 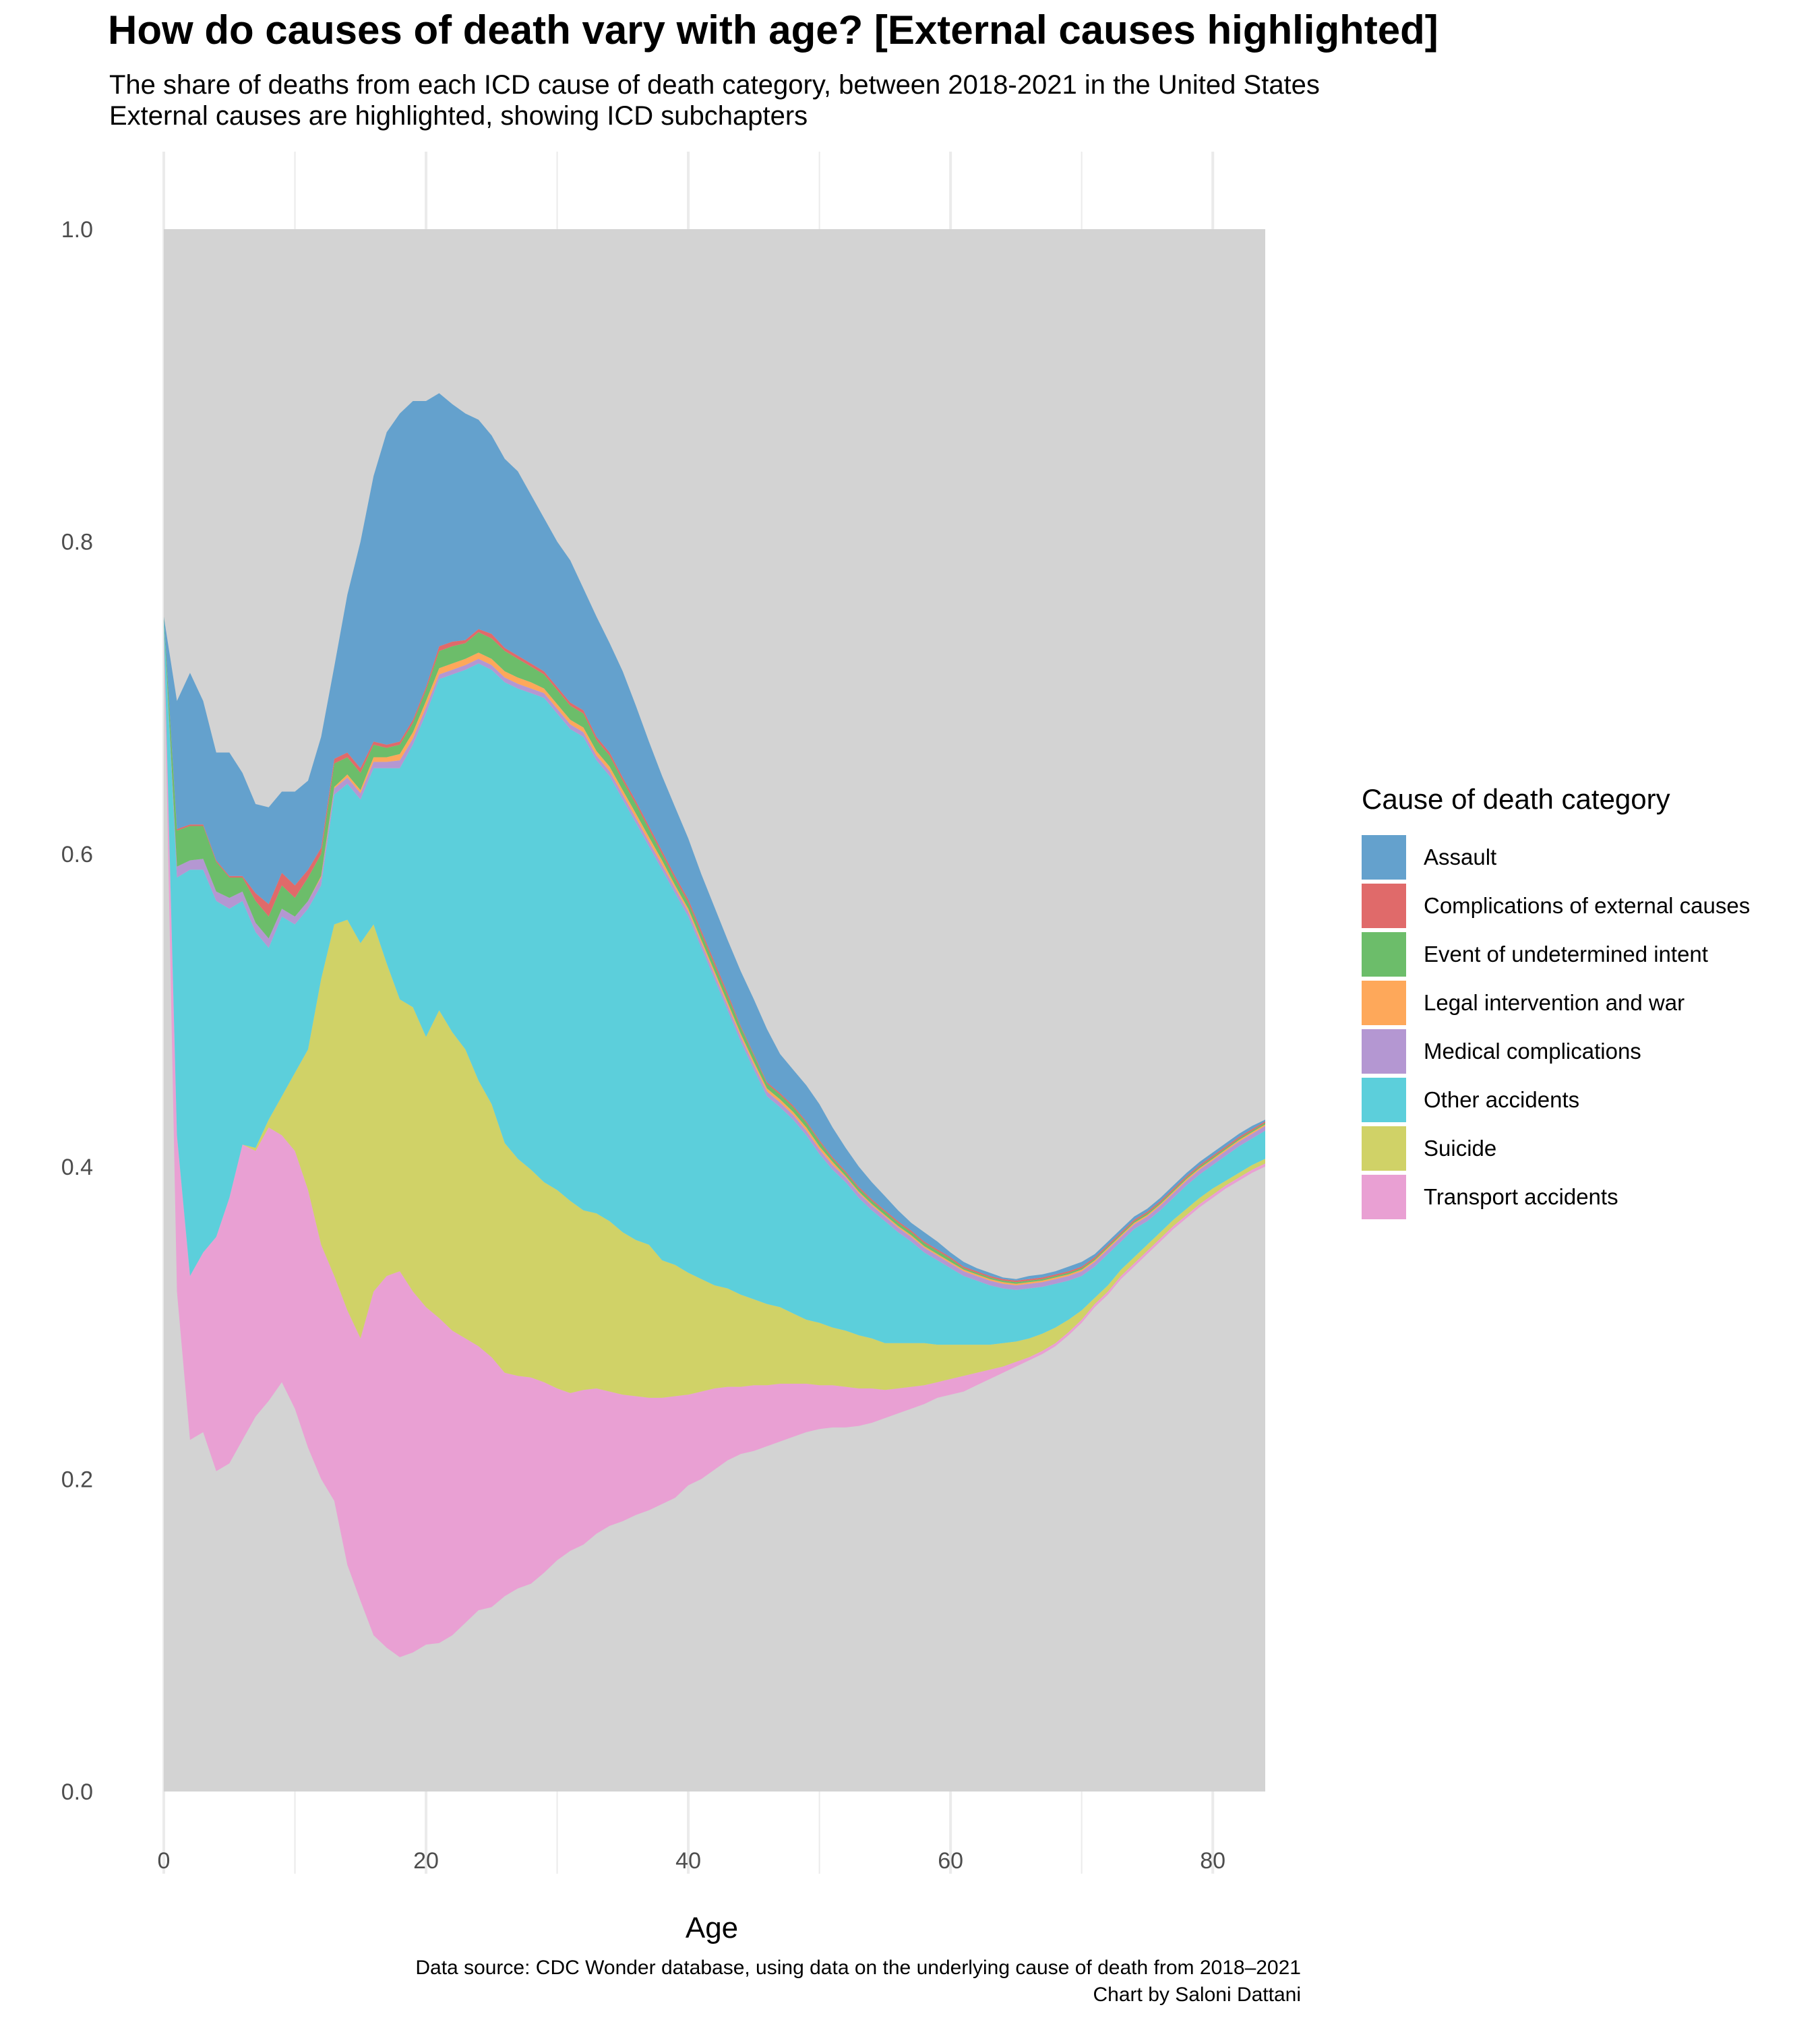 I want to click on x-axis-title: Age, so click(x=712, y=1928).